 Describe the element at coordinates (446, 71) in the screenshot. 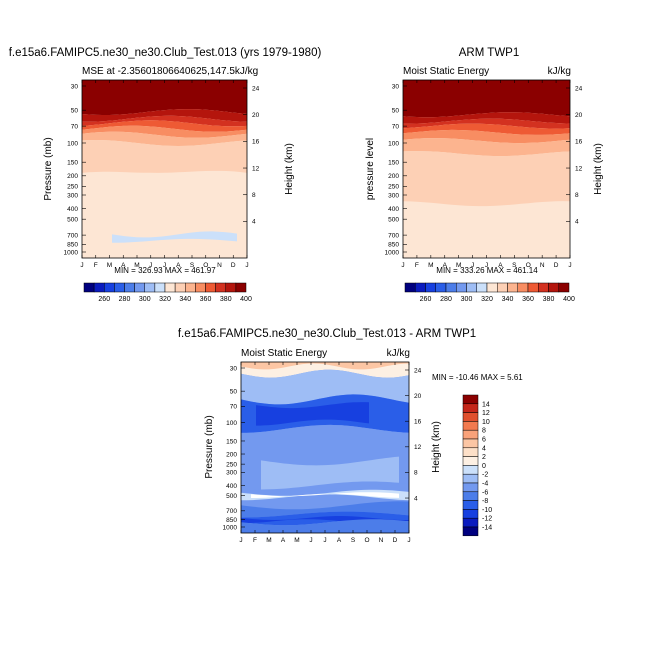

I see `plot-title: Moist Static Energy` at that location.